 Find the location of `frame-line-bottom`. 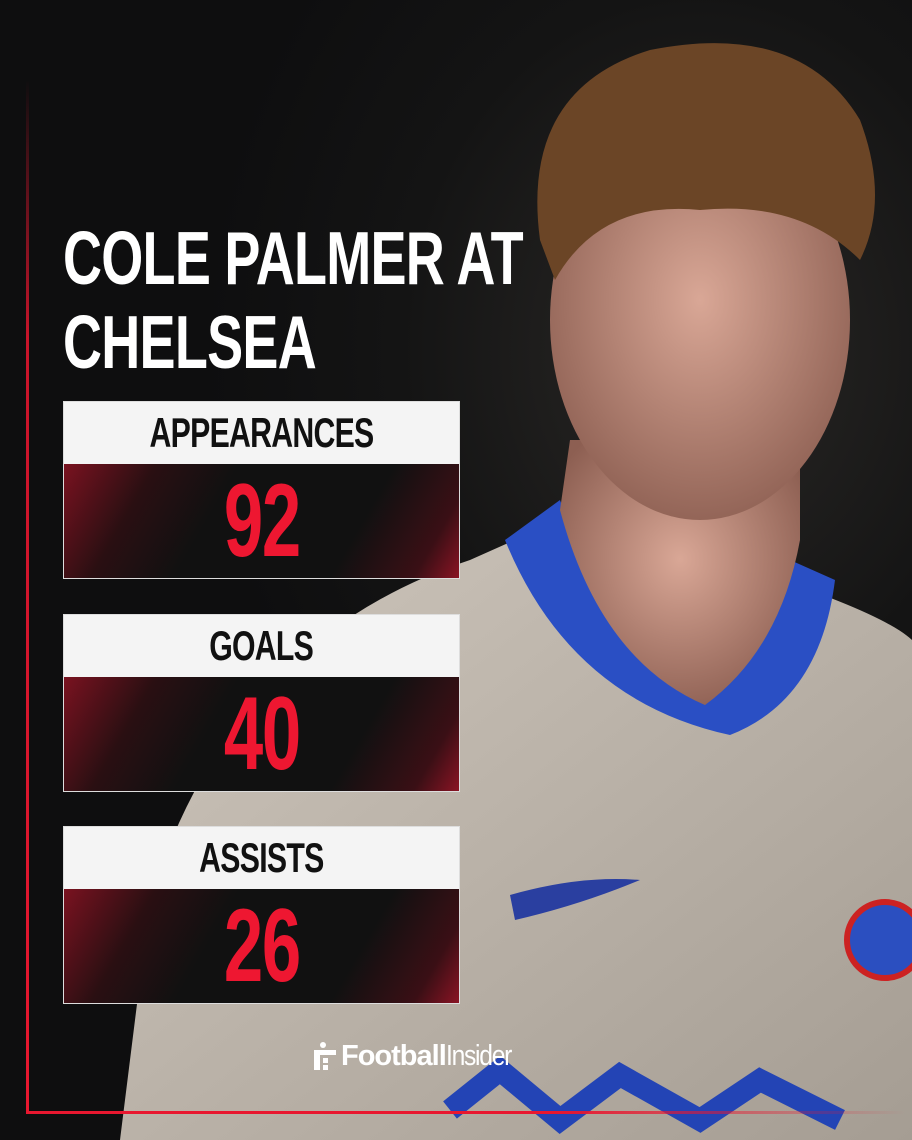

frame-line-bottom is located at coordinates (466, 1112).